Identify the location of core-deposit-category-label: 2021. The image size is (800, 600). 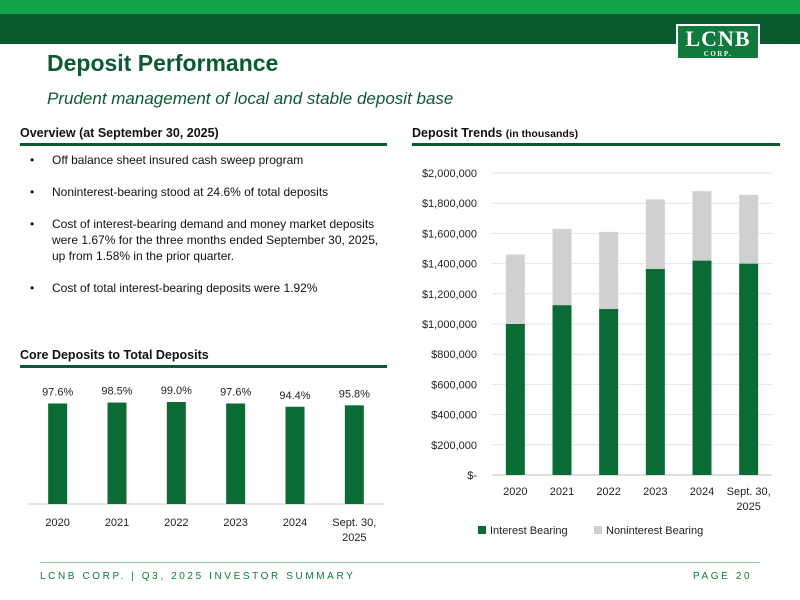
(117, 523).